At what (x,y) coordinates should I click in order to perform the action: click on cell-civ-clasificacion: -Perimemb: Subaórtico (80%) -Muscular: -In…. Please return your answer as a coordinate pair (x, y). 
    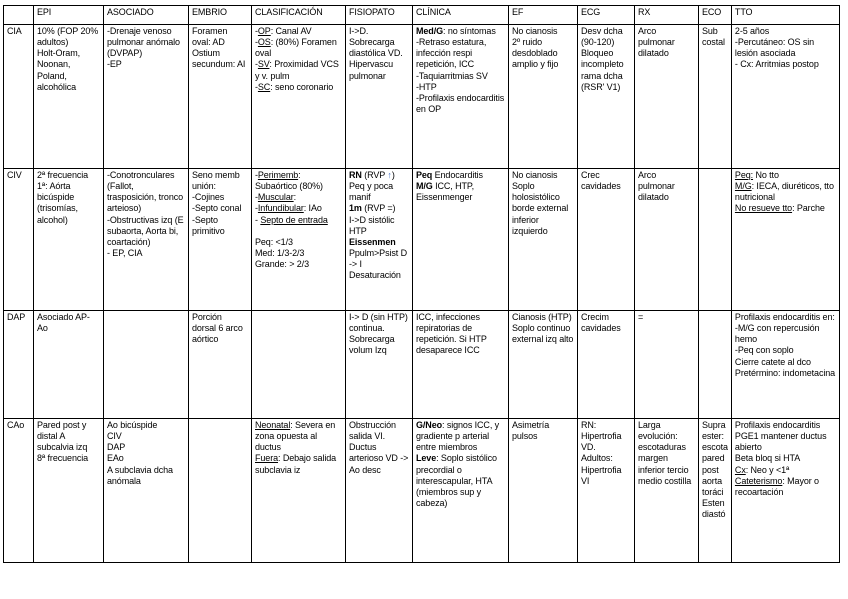
    Looking at the image, I should click on (298, 239).